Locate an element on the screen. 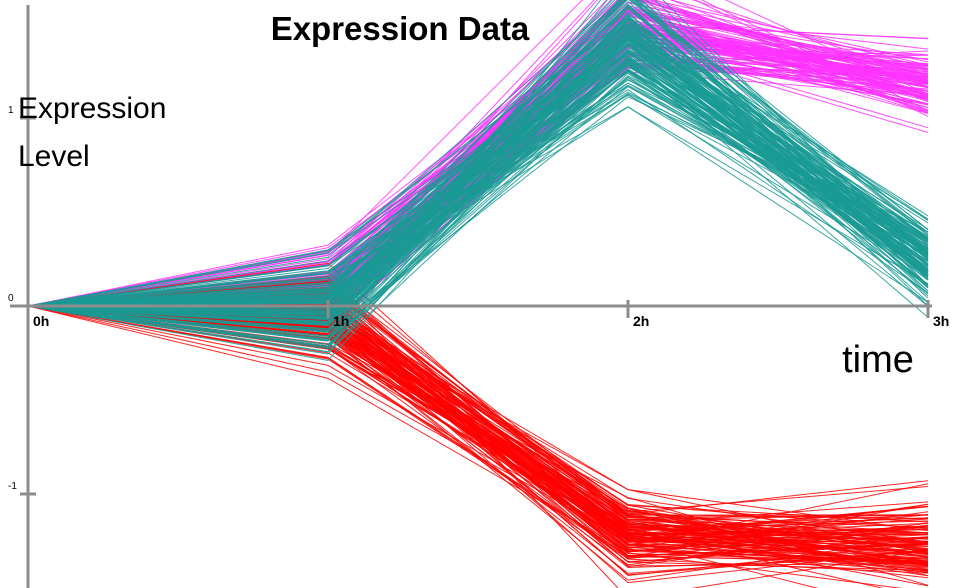 The image size is (960, 588). x-tick-label: 1h is located at coordinates (341, 321).